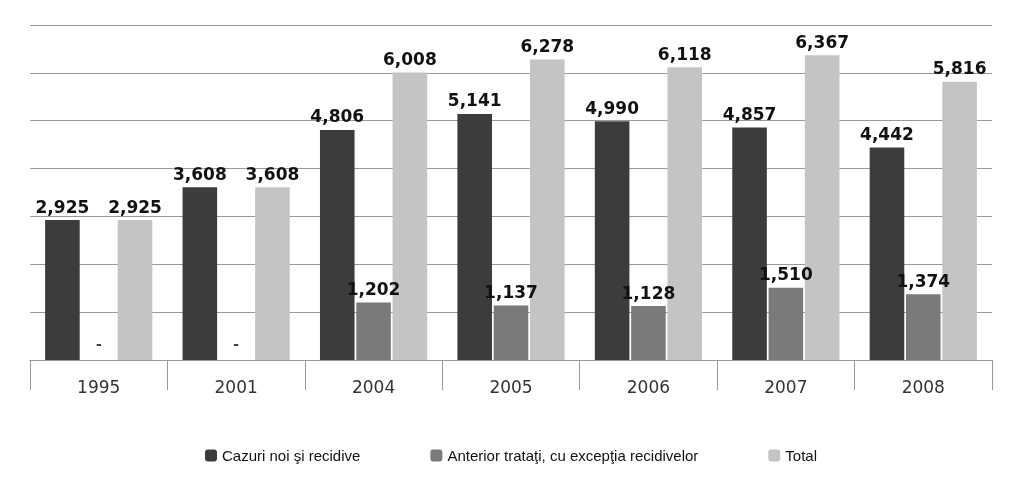 The width and height of the screenshot is (1022, 490). What do you see at coordinates (749, 114) in the screenshot?
I see `data-label: 4,857` at bounding box center [749, 114].